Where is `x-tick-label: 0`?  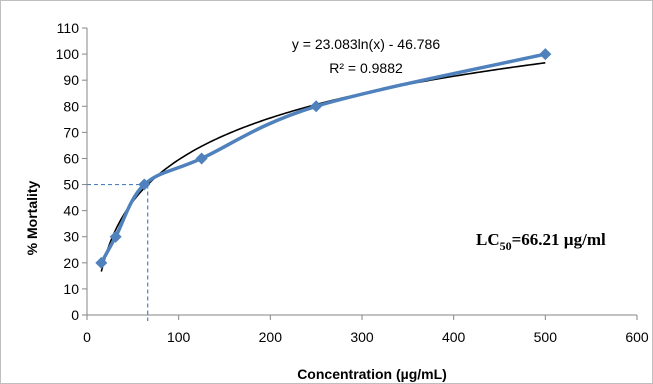 x-tick-label: 0 is located at coordinates (87, 337).